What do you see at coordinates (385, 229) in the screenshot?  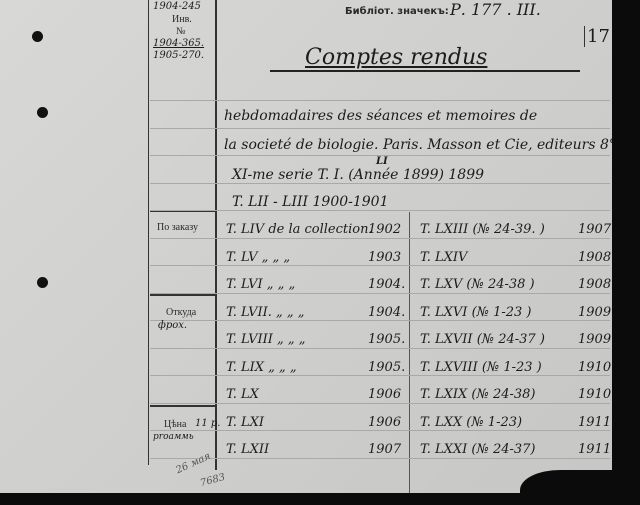 I see `volume-year: 1902` at bounding box center [385, 229].